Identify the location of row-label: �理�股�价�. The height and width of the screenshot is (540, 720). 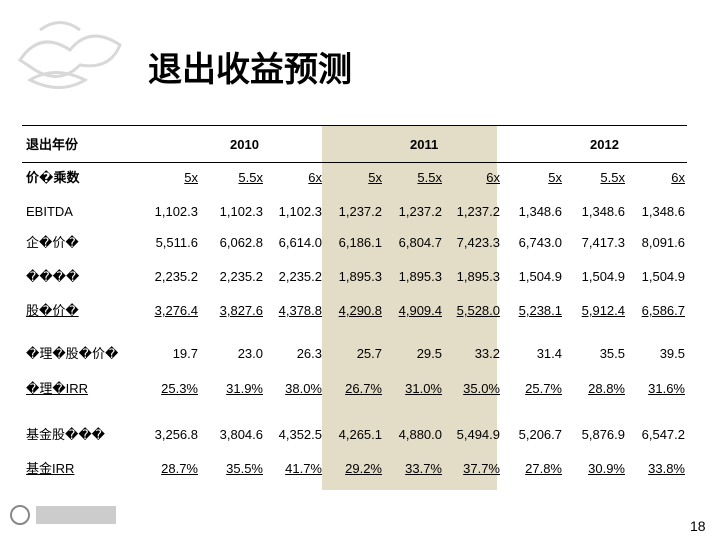
(72, 353).